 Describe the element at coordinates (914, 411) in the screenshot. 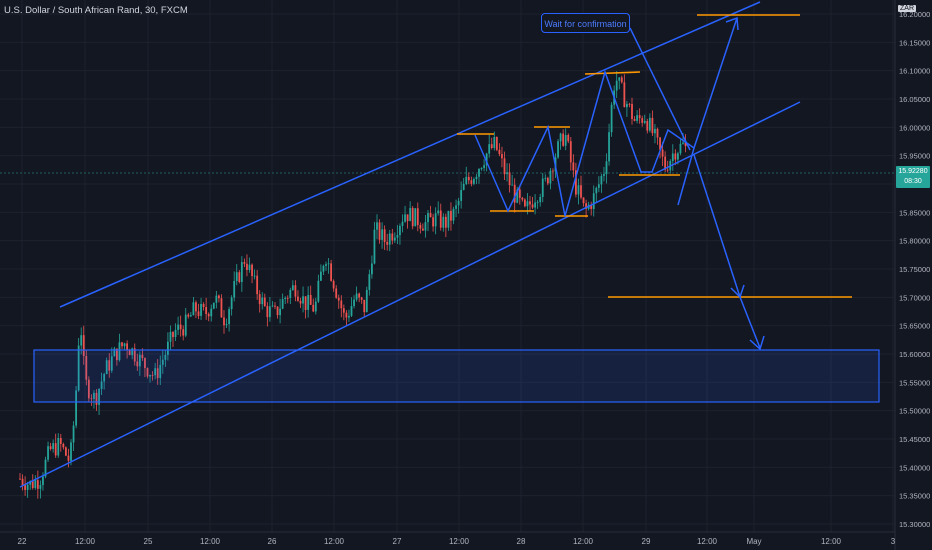

I see `price-label: 15.50000` at that location.